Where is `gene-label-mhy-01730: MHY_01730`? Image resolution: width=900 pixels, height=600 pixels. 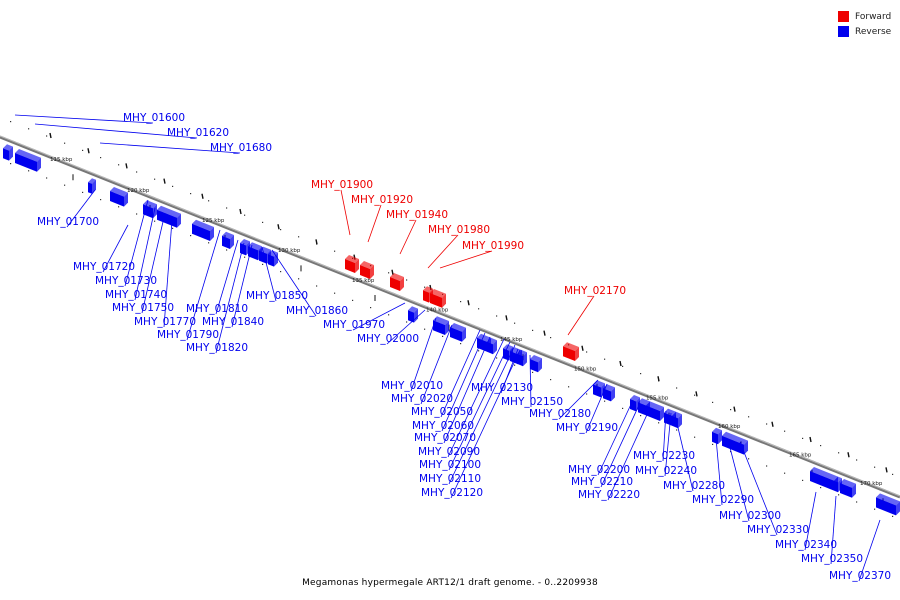 gene-label-mhy-01730: MHY_01730 is located at coordinates (126, 281).